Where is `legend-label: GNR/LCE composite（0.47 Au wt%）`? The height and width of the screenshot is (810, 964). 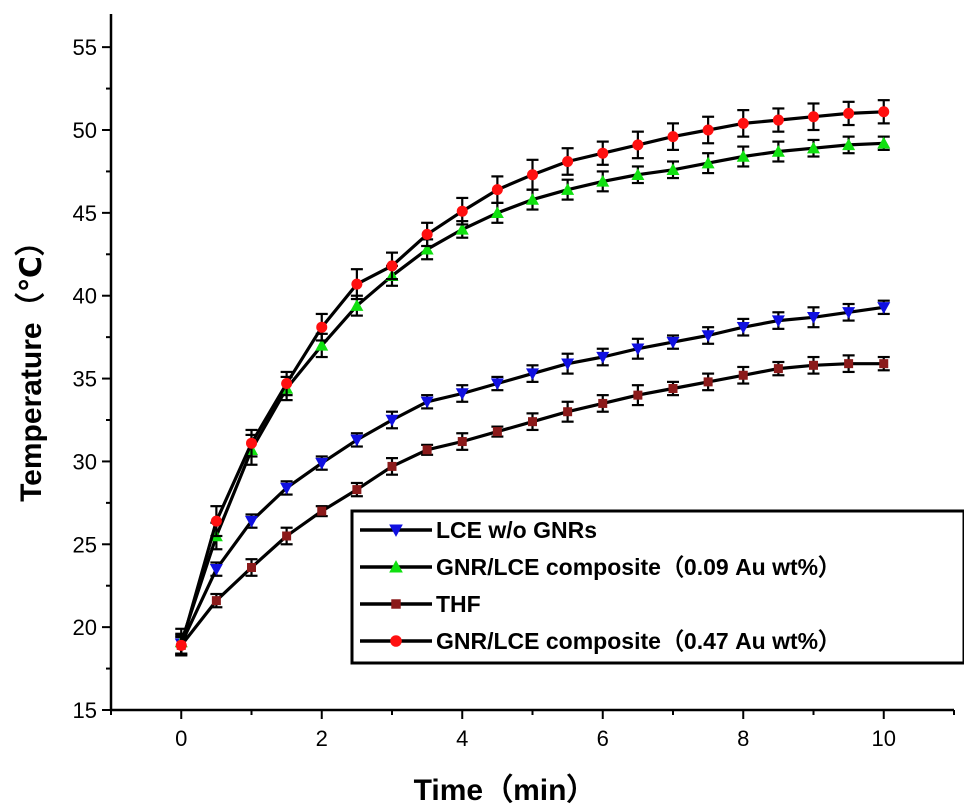 legend-label: GNR/LCE composite（0.47 Au wt%） is located at coordinates (638, 641).